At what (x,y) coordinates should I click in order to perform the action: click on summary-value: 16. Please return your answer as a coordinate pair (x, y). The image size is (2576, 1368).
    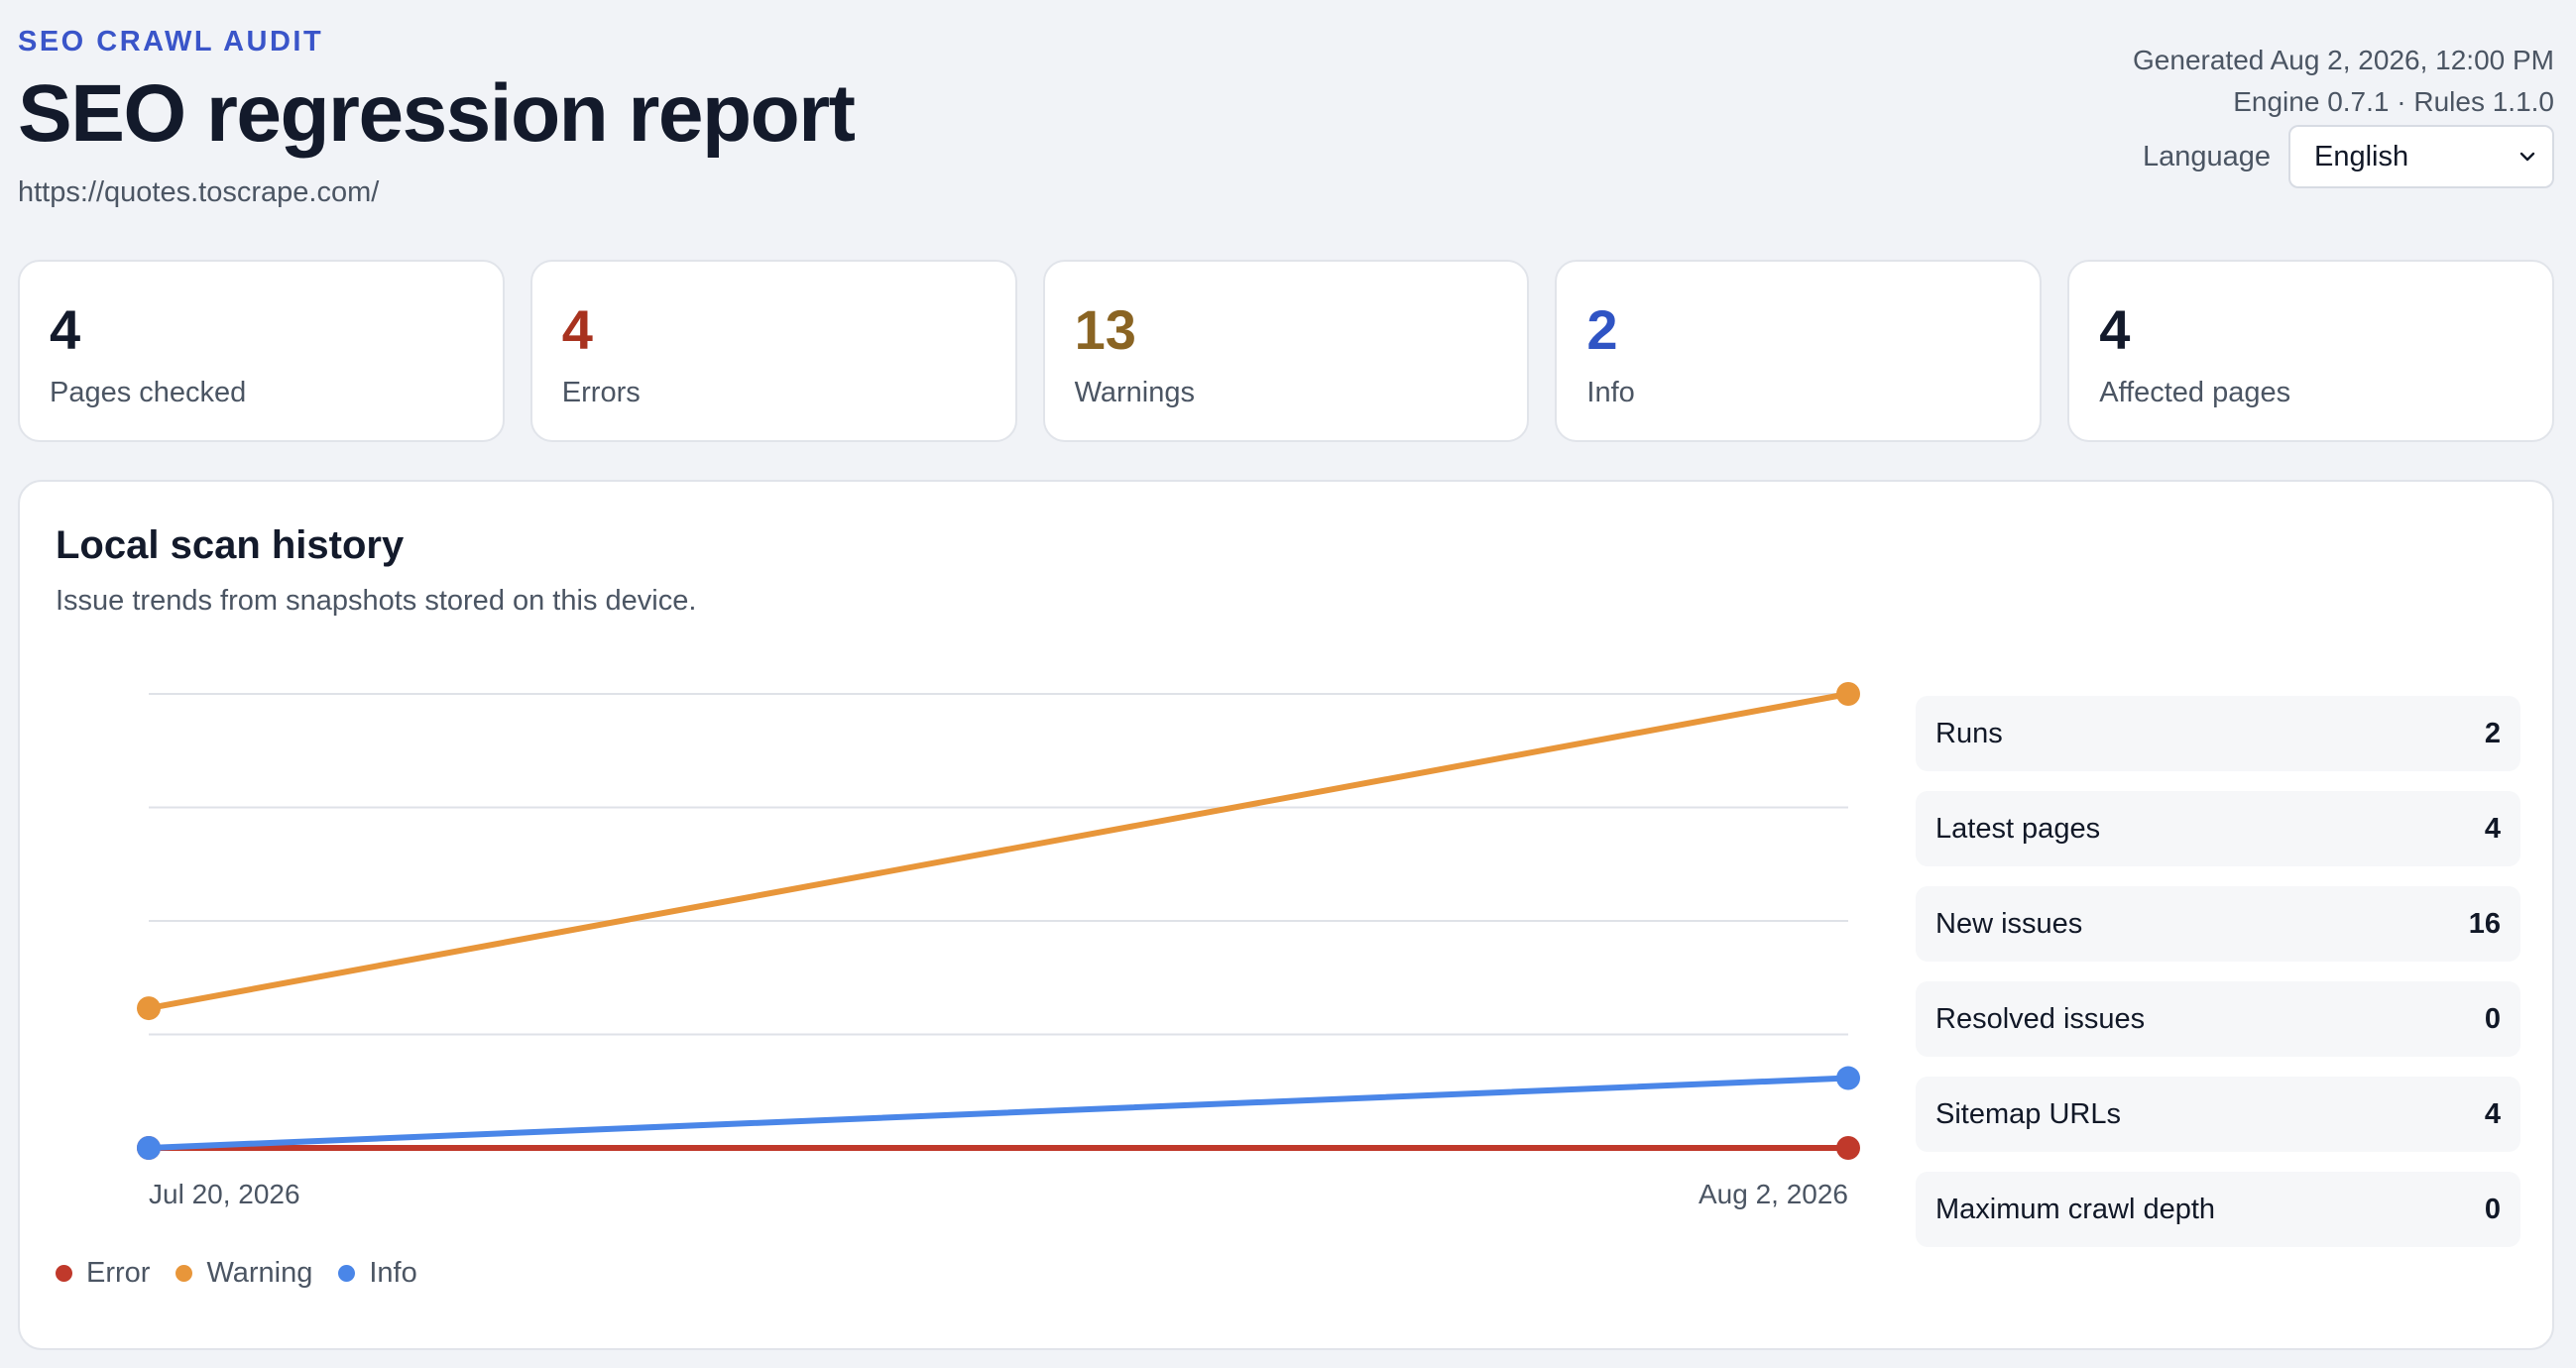
    Looking at the image, I should click on (2484, 923).